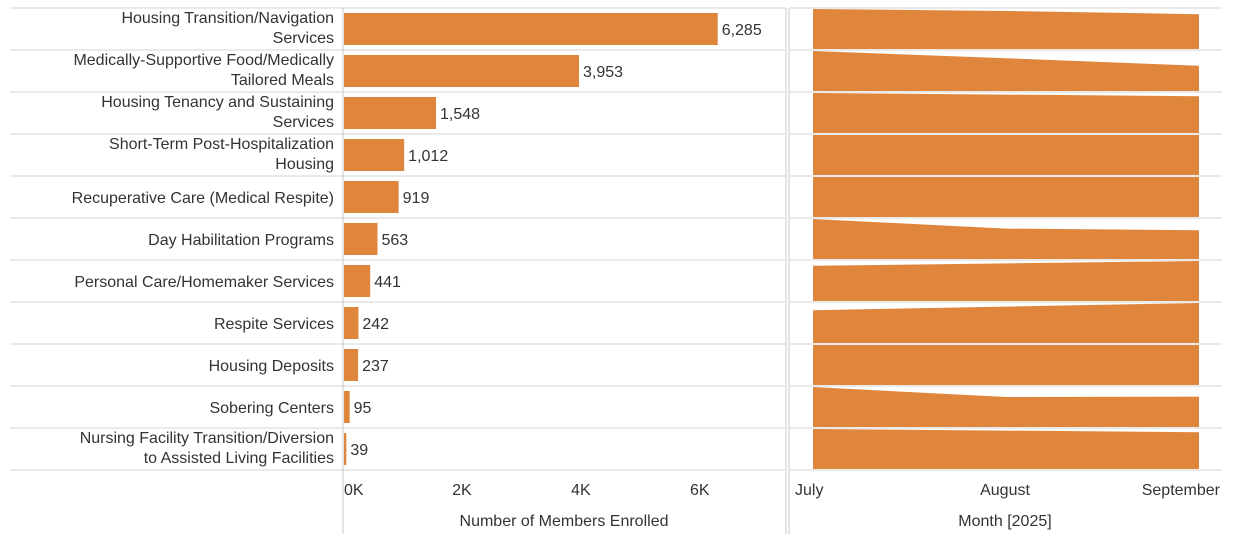 The width and height of the screenshot is (1240, 534). I want to click on value-label: 441, so click(387, 282).